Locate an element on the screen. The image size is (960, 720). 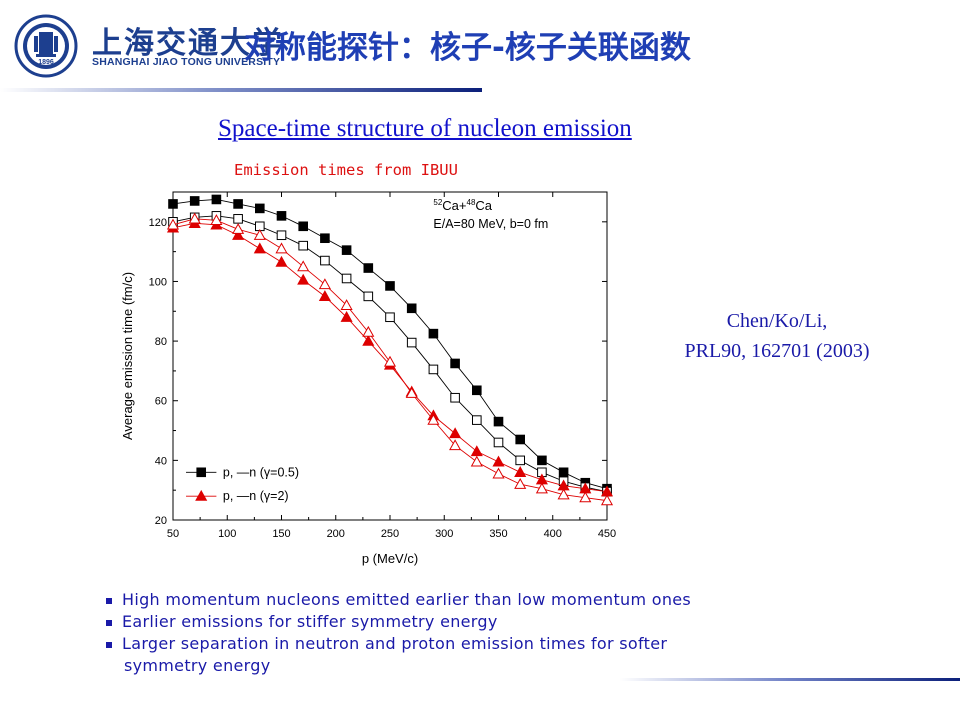
slide-title: 对称能探针：核子-核子关联函数 is located at coordinates (467, 48).